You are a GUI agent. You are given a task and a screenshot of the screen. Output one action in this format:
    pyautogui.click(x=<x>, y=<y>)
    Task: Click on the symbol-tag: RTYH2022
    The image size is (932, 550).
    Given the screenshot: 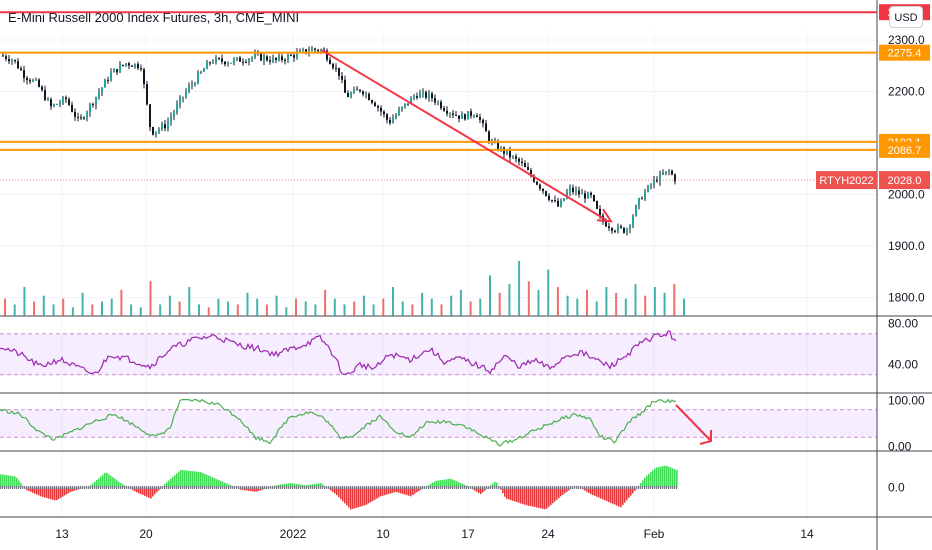 What is the action you would take?
    pyautogui.click(x=846, y=181)
    